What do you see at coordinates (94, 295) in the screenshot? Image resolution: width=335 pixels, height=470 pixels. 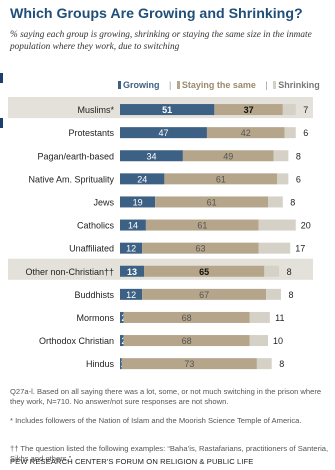 I see `category-label: Buddhists` at bounding box center [94, 295].